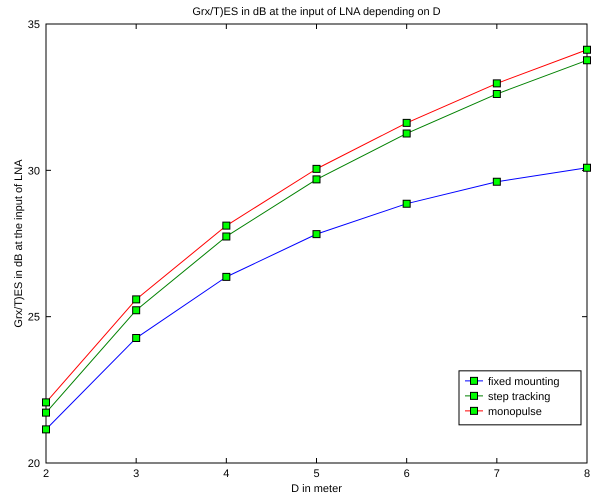 This screenshot has width=603, height=504. Describe the element at coordinates (34, 318) in the screenshot. I see `y-tick-label: 25` at that location.